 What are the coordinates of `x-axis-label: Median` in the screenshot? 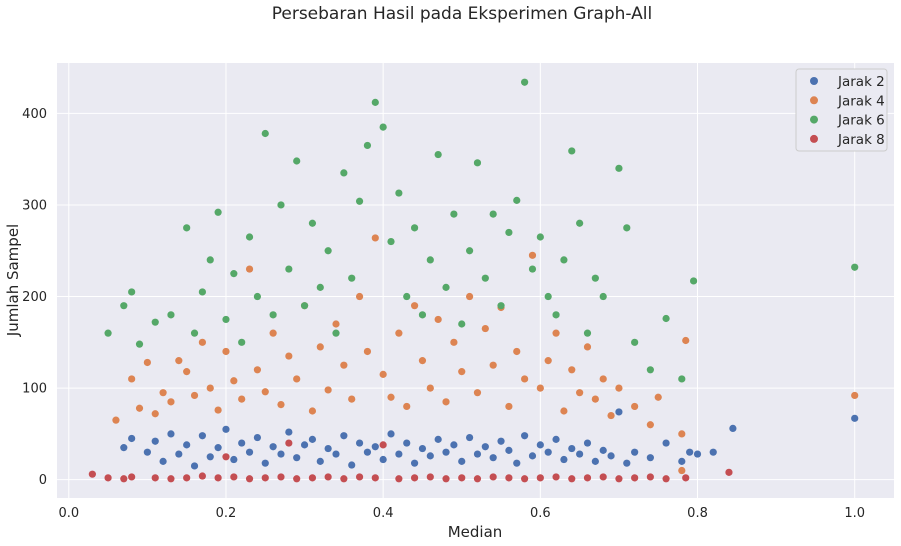 It's located at (475, 532).